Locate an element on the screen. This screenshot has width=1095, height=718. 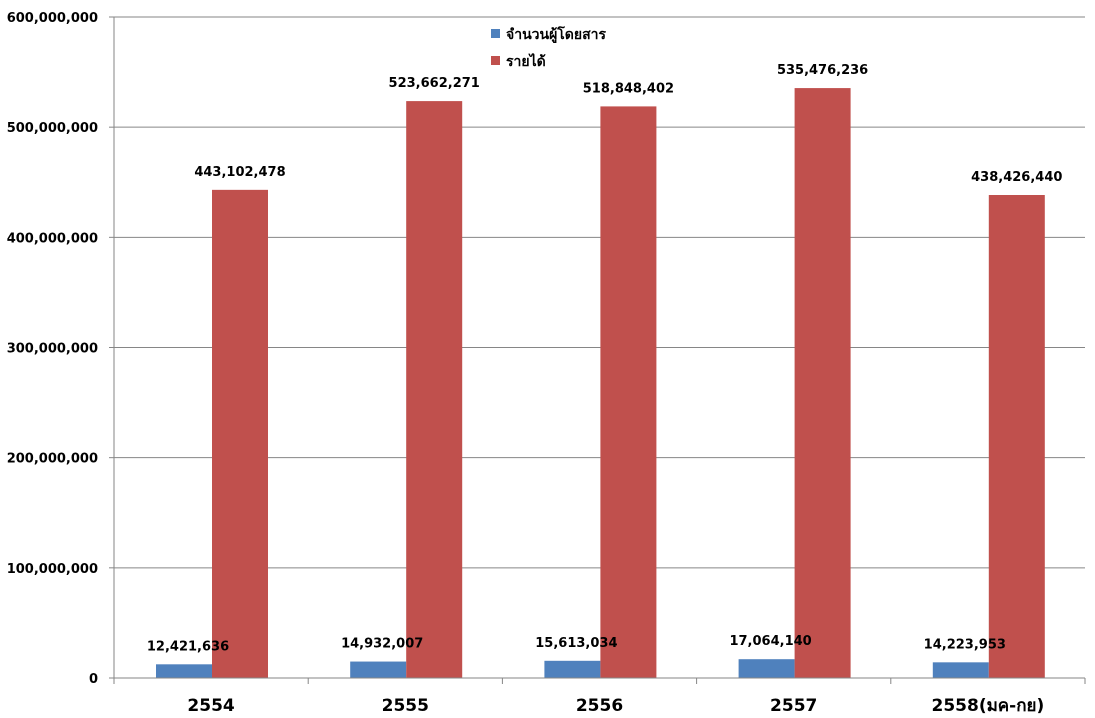
y-tick-label: 400,000,000 is located at coordinates (52, 238).